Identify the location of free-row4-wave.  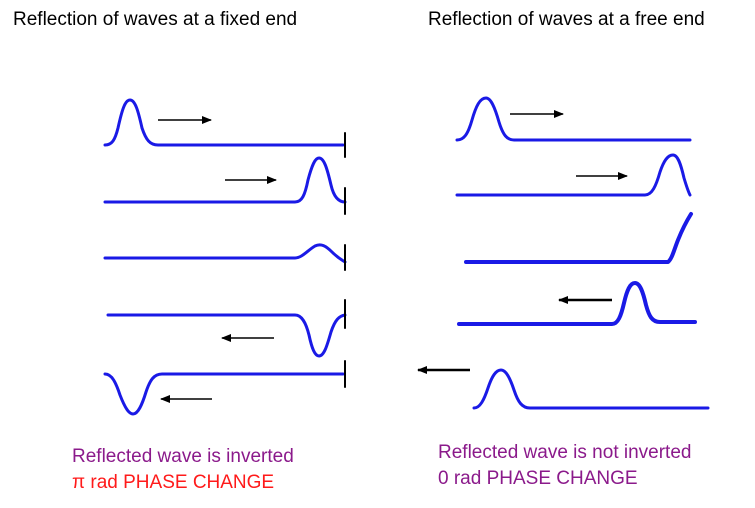
(577, 303).